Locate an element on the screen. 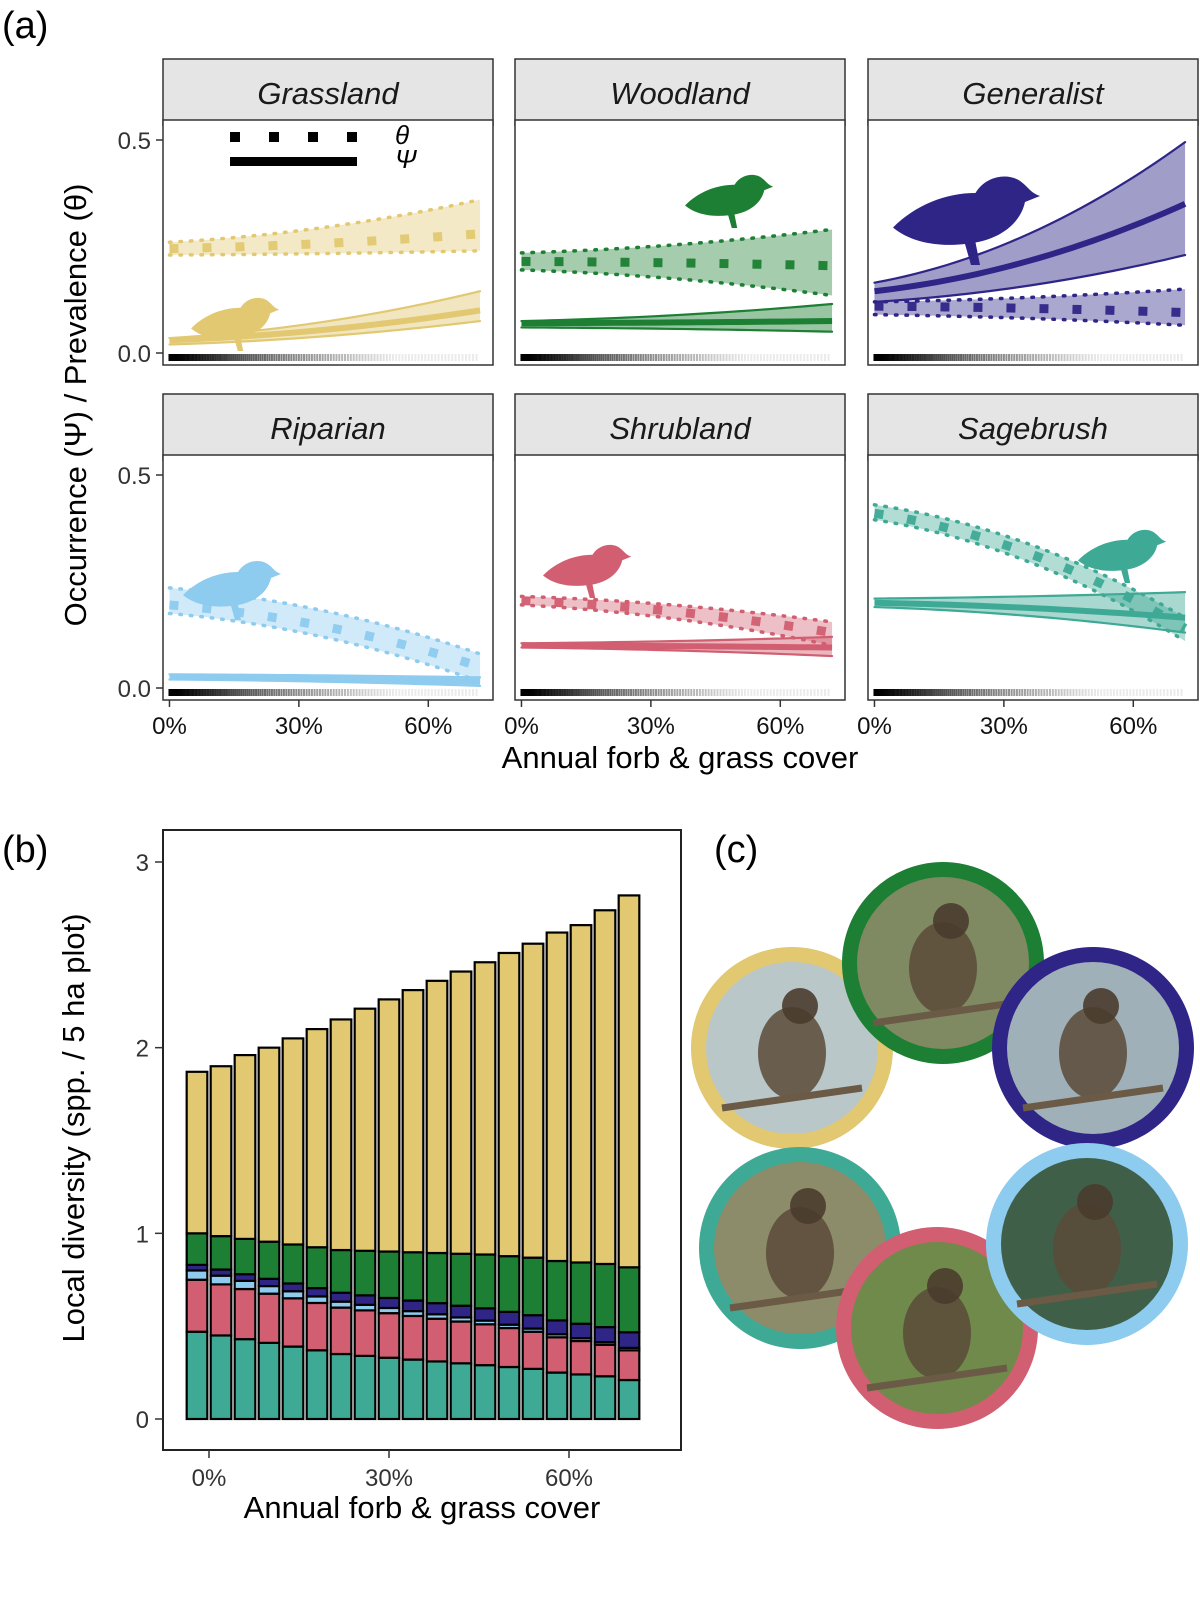 The image size is (1200, 1600). psi-bound-hi-sagebrush is located at coordinates (1030, 595).